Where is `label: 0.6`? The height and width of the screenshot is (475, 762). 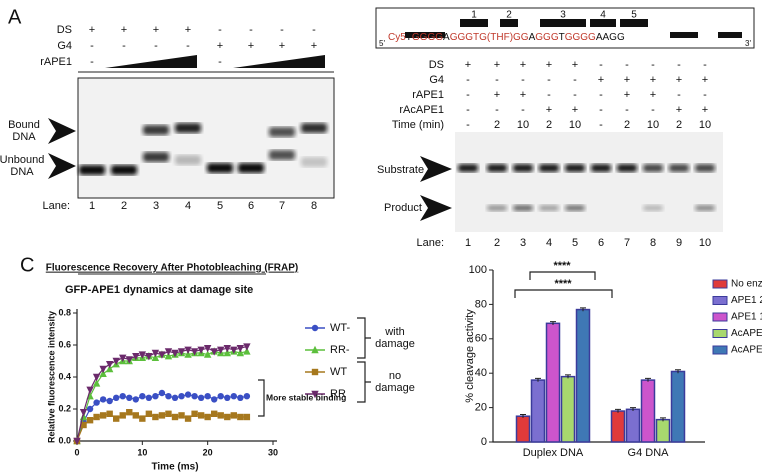 label: 0.6 is located at coordinates (64, 344).